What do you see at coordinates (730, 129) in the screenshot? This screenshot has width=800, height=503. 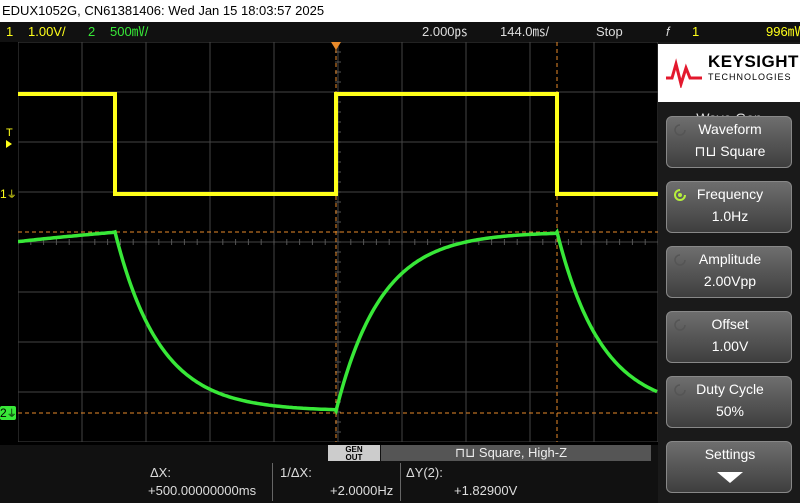 I see `softkey-label: Waveform` at bounding box center [730, 129].